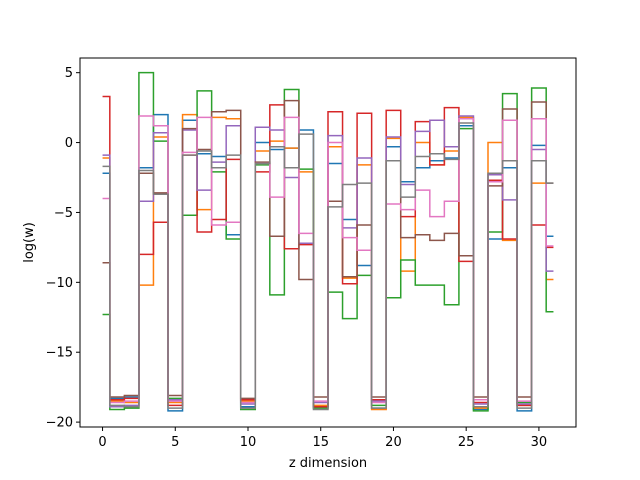 The height and width of the screenshot is (480, 640). What do you see at coordinates (175, 442) in the screenshot?
I see `x-tick-label: 5` at bounding box center [175, 442].